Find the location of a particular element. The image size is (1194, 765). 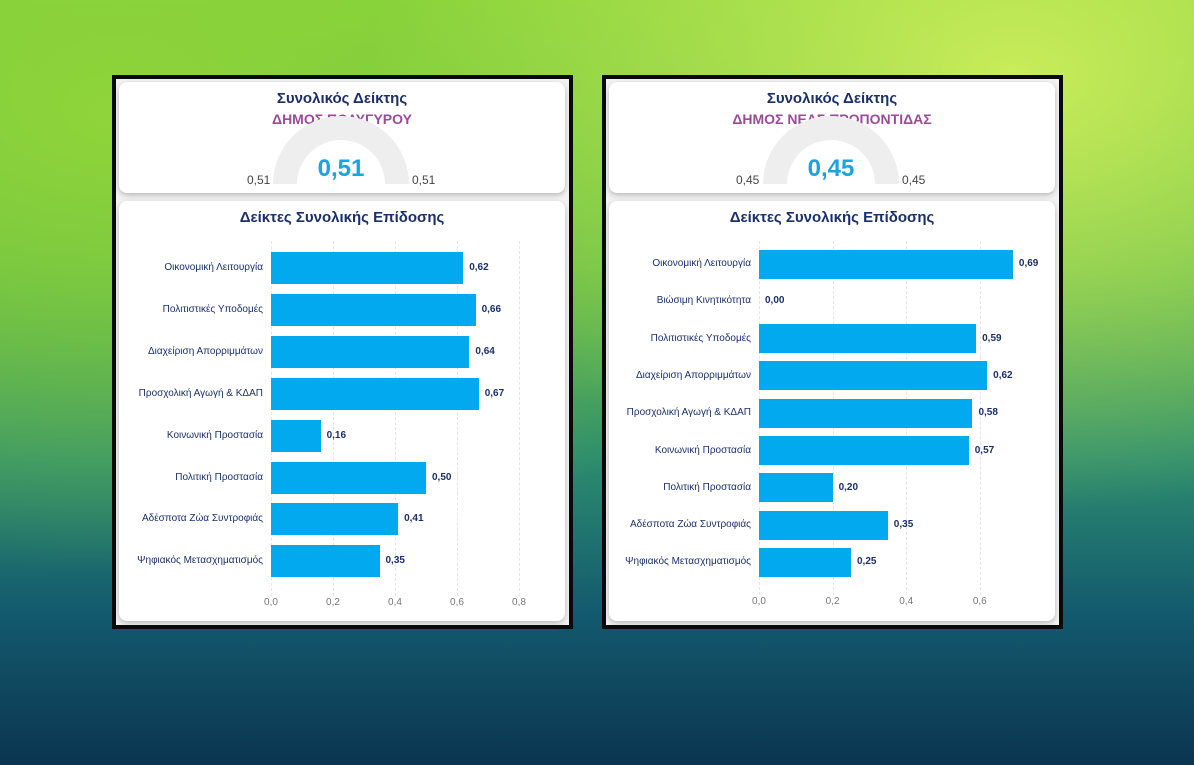

gauge-value: 0,45 is located at coordinates (831, 168).